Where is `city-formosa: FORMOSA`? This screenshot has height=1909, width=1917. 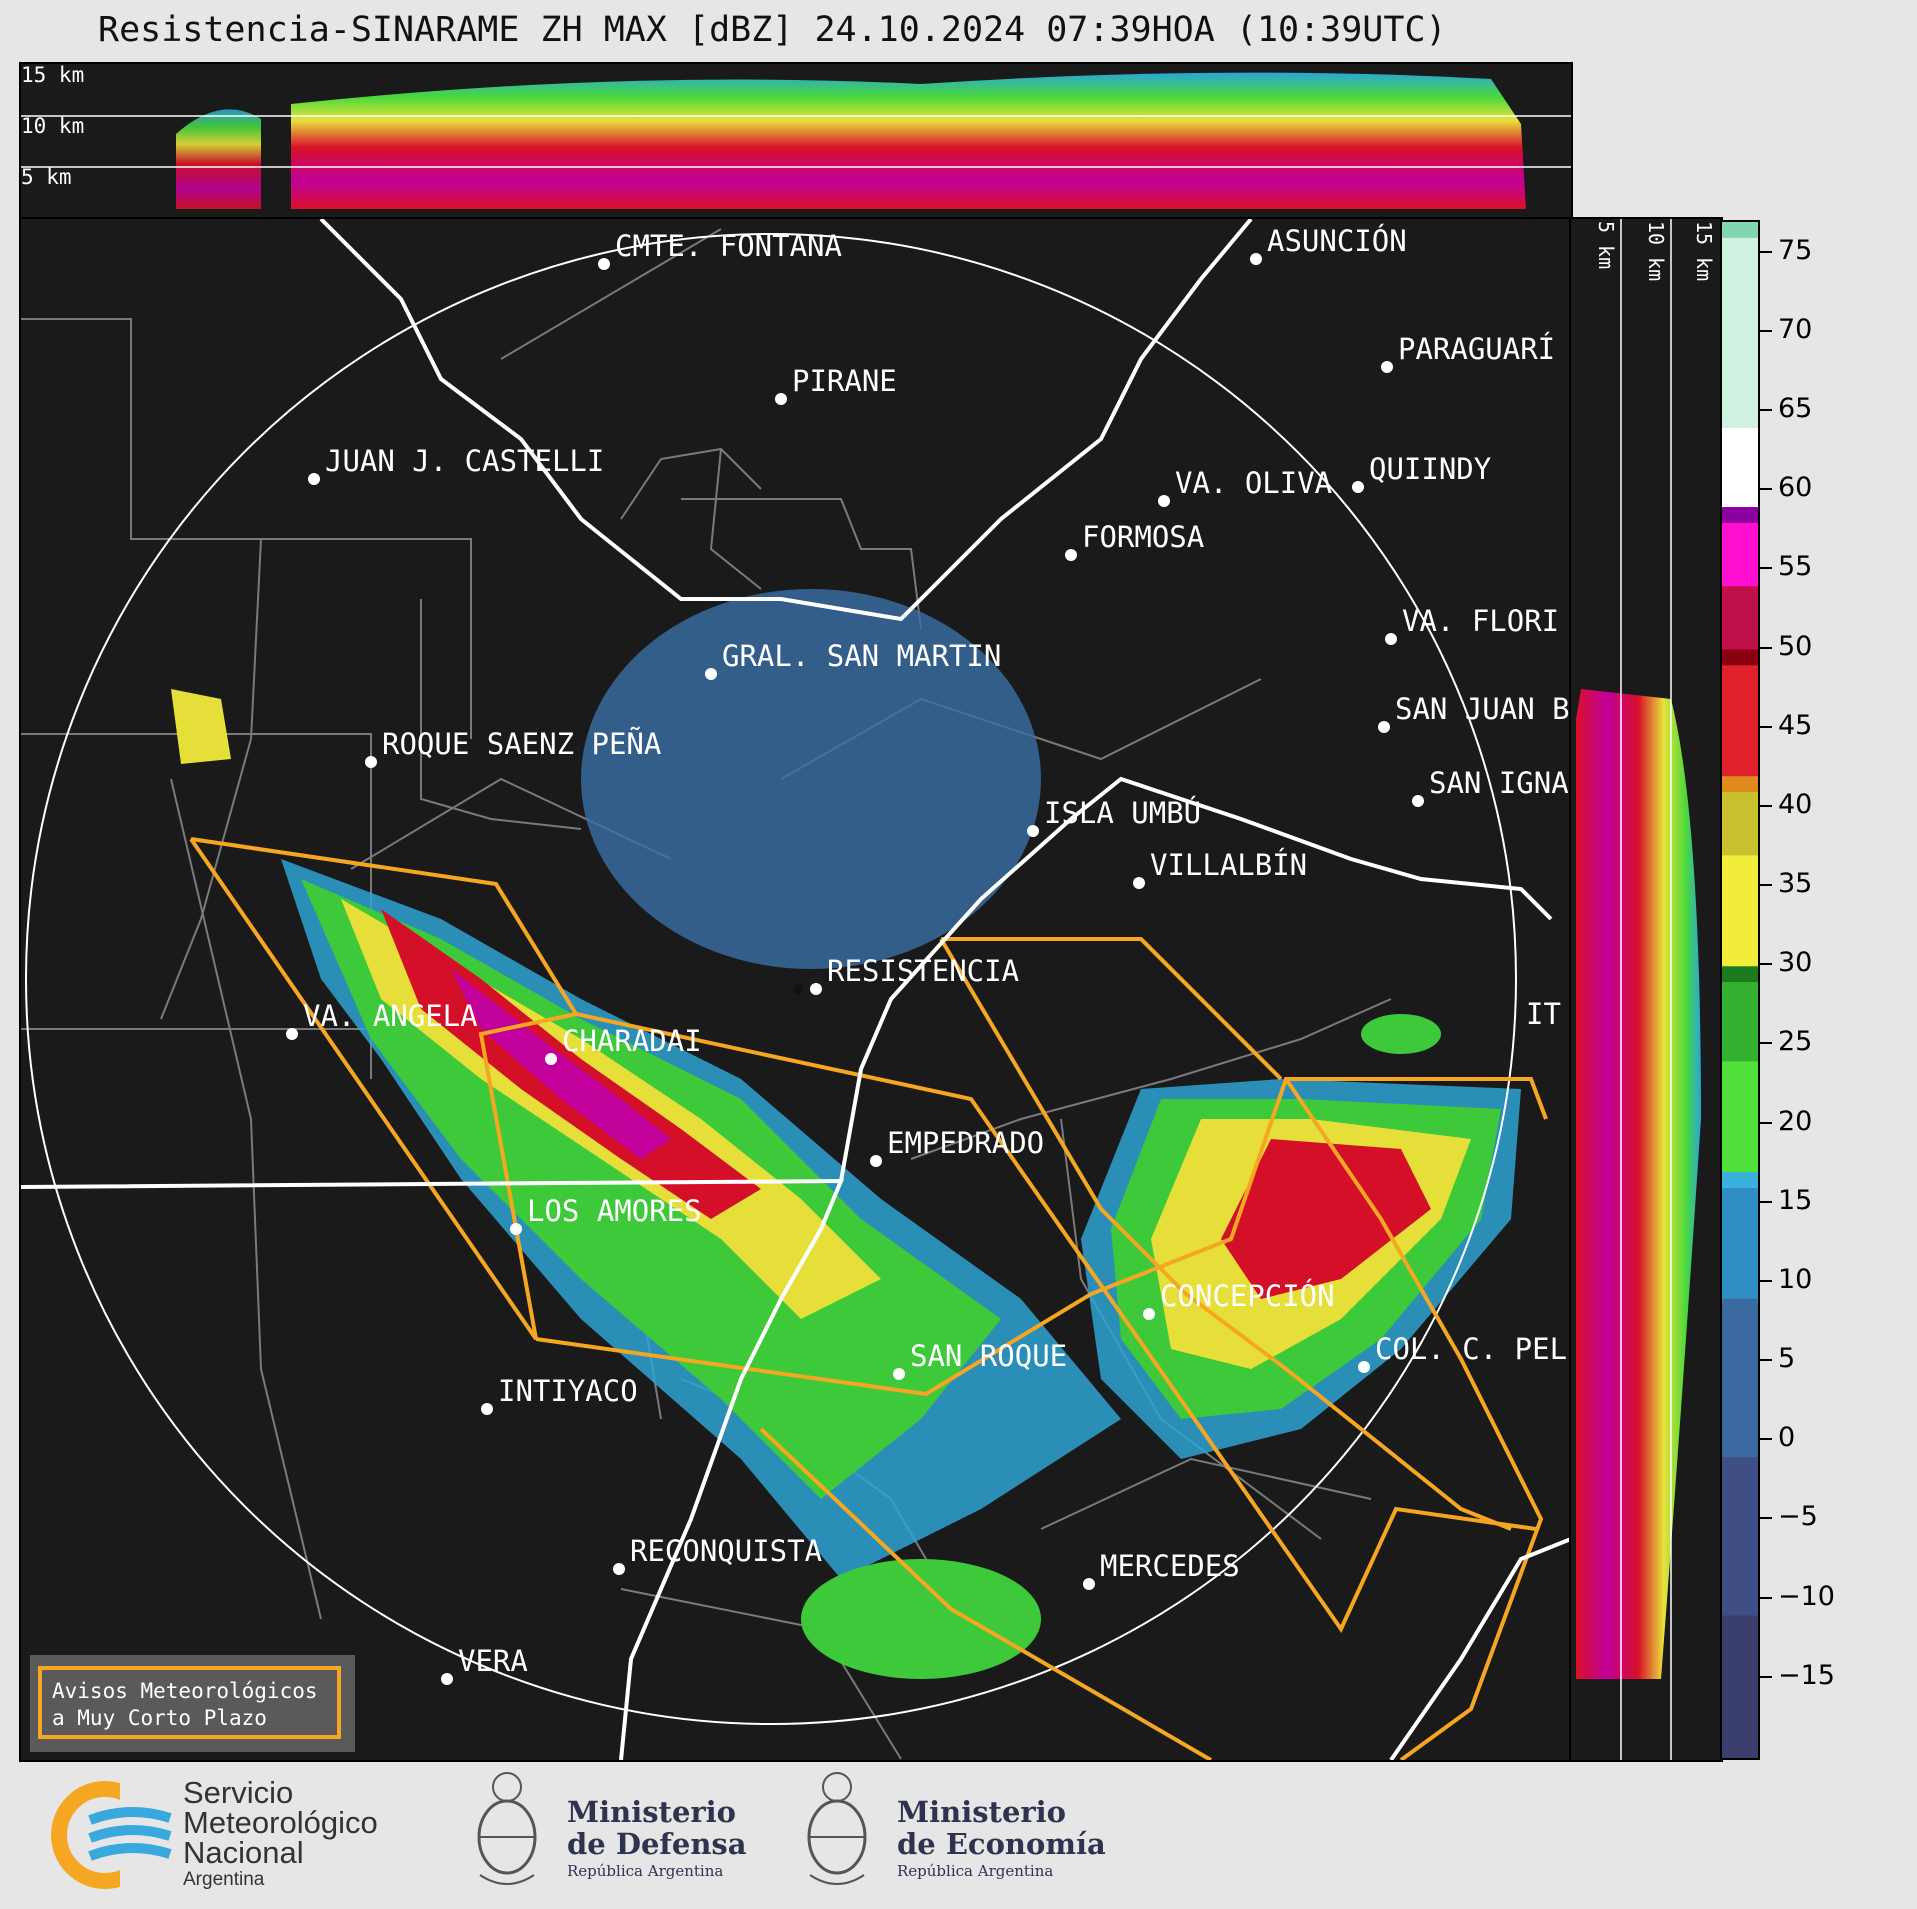
city-formosa: FORMOSA is located at coordinates (1143, 537).